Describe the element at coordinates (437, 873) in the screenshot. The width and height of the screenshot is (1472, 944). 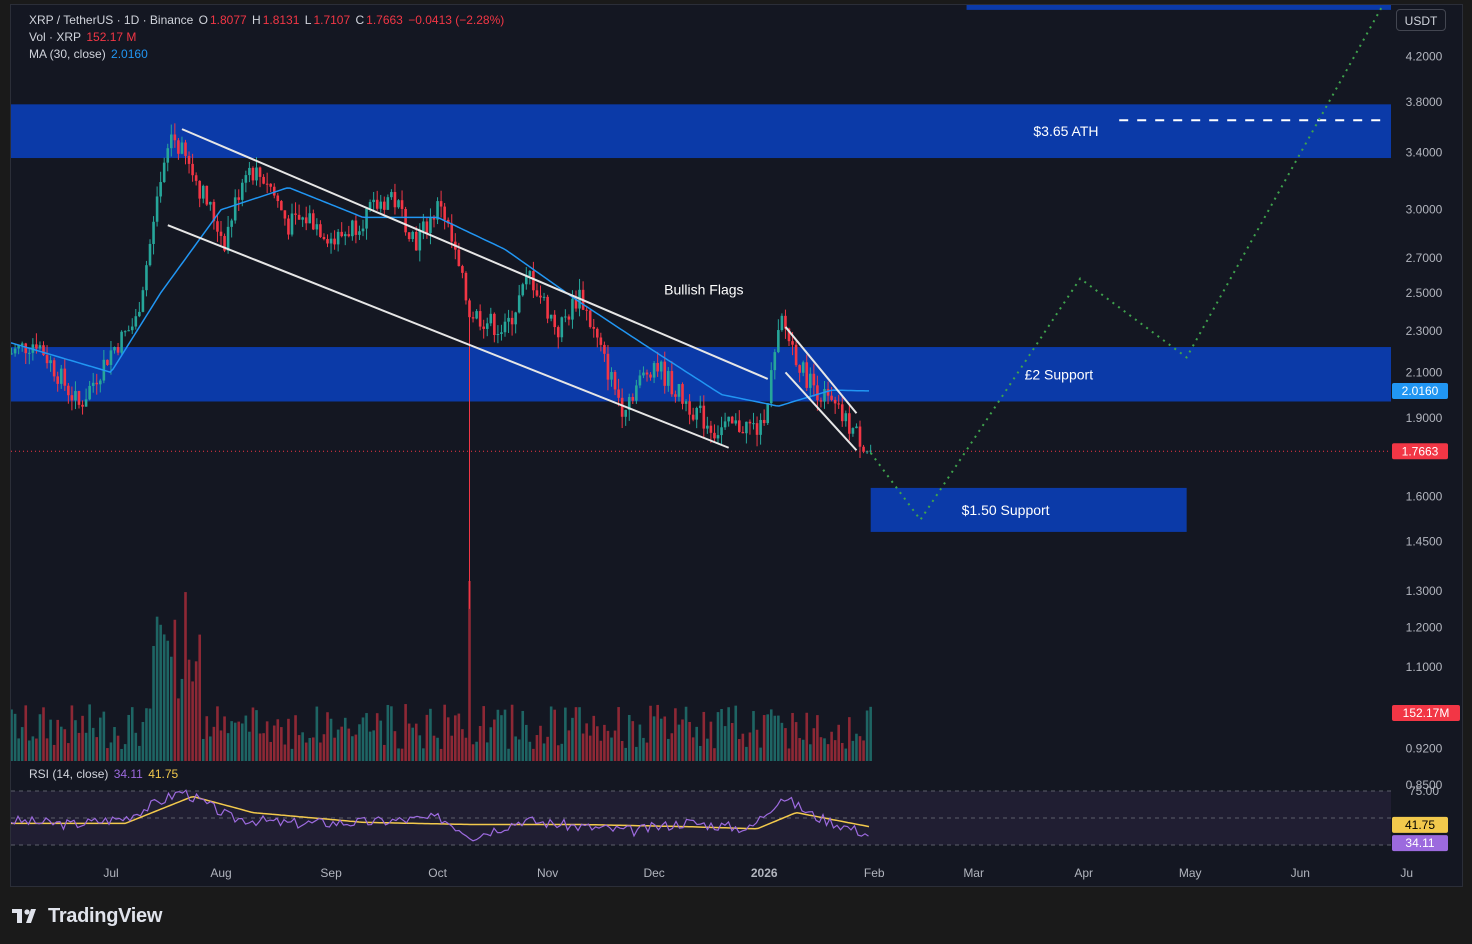
I see `time-tick-label: Oct` at that location.